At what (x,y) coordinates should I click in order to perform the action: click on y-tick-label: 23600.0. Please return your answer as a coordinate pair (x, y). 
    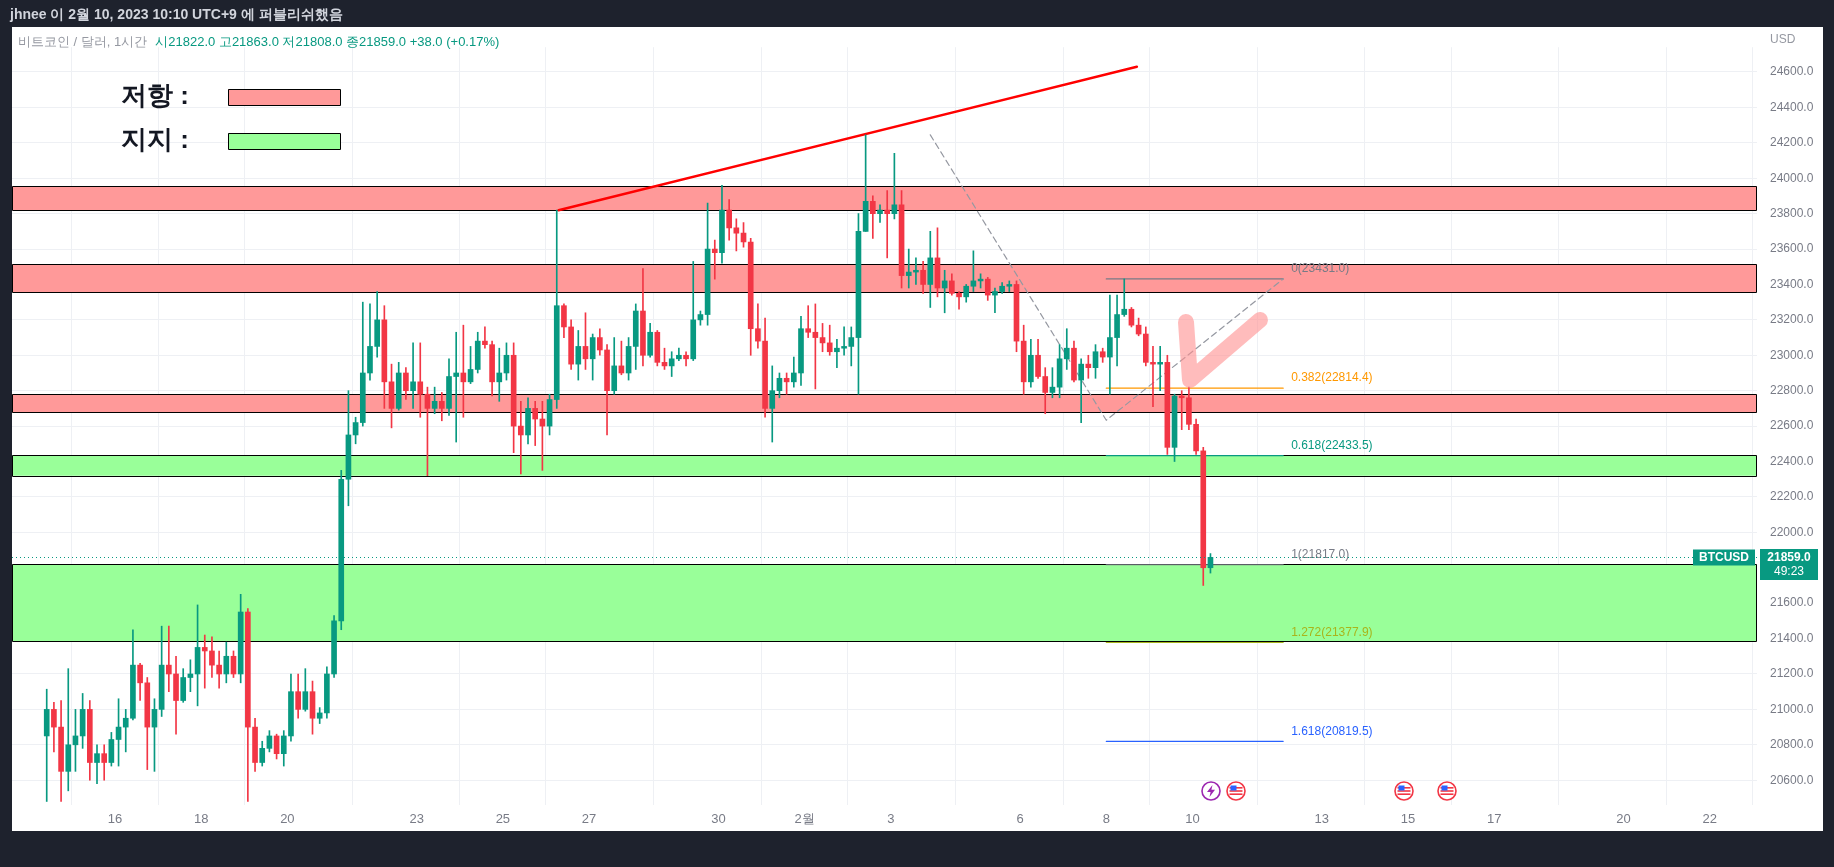
    Looking at the image, I should click on (1792, 248).